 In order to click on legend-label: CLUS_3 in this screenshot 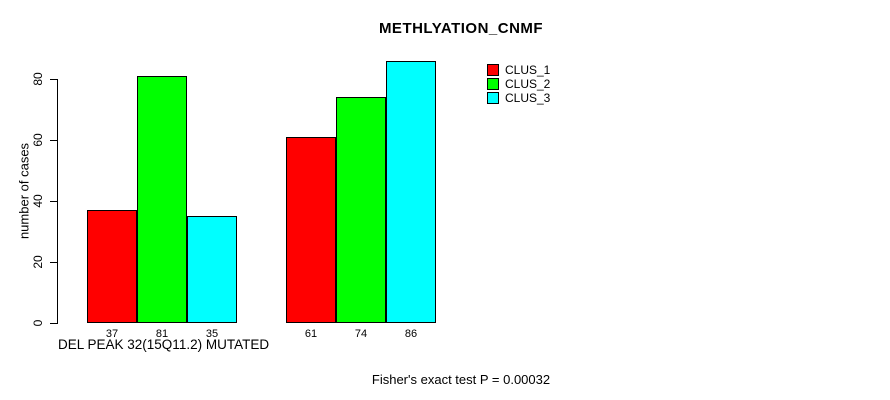, I will do `click(528, 98)`.